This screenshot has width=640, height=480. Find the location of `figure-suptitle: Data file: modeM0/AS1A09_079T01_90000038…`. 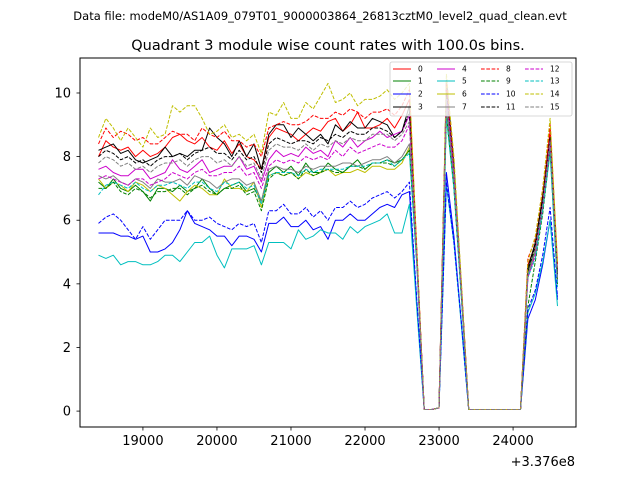

figure-suptitle: Data file: modeM0/AS1A09_079T01_90000038… is located at coordinates (320, 16).